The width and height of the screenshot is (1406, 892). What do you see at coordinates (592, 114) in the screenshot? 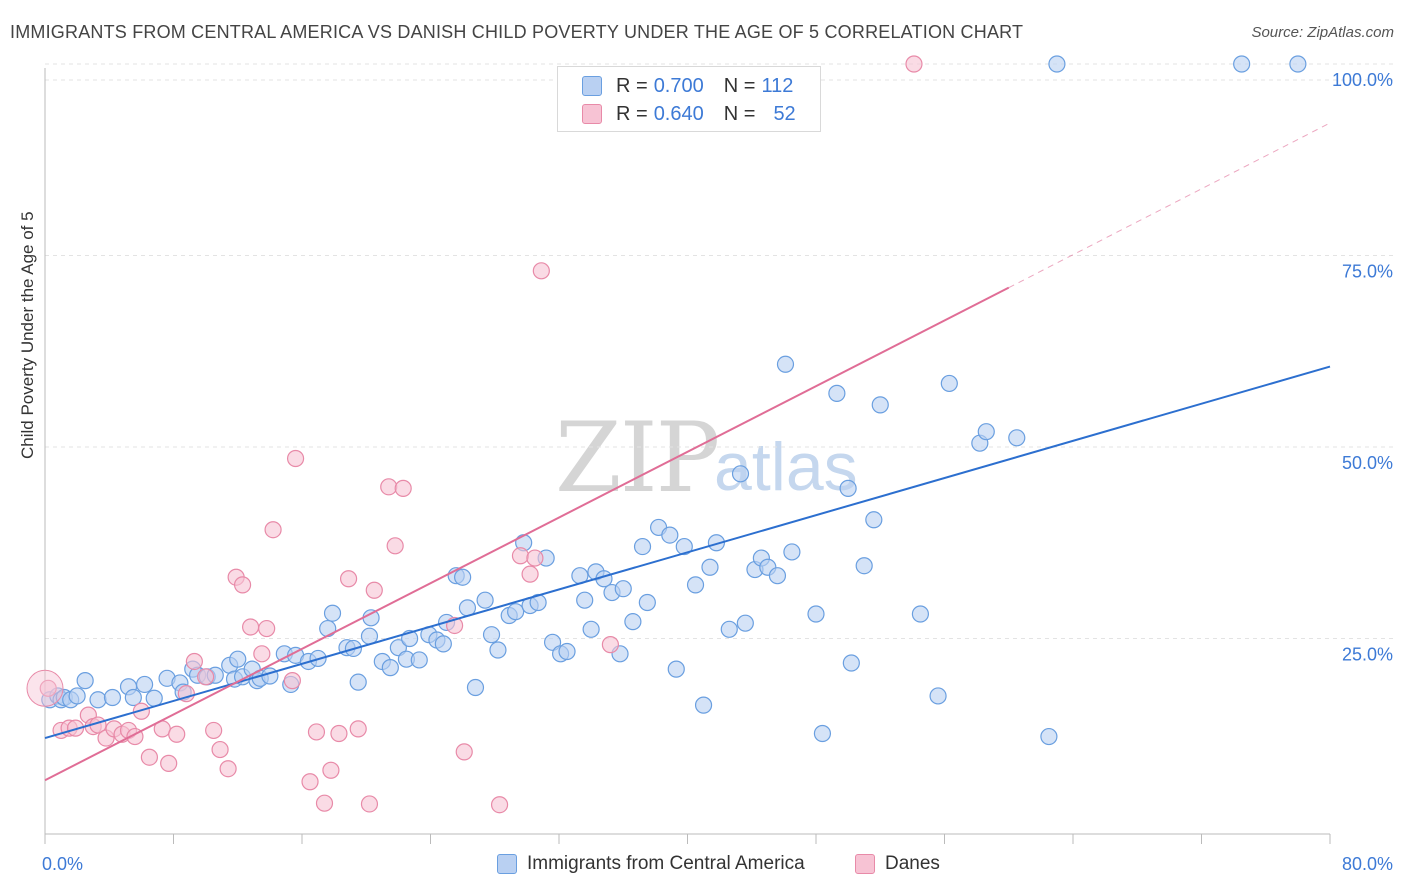
I see `legend-swatch-pink` at bounding box center [592, 114].